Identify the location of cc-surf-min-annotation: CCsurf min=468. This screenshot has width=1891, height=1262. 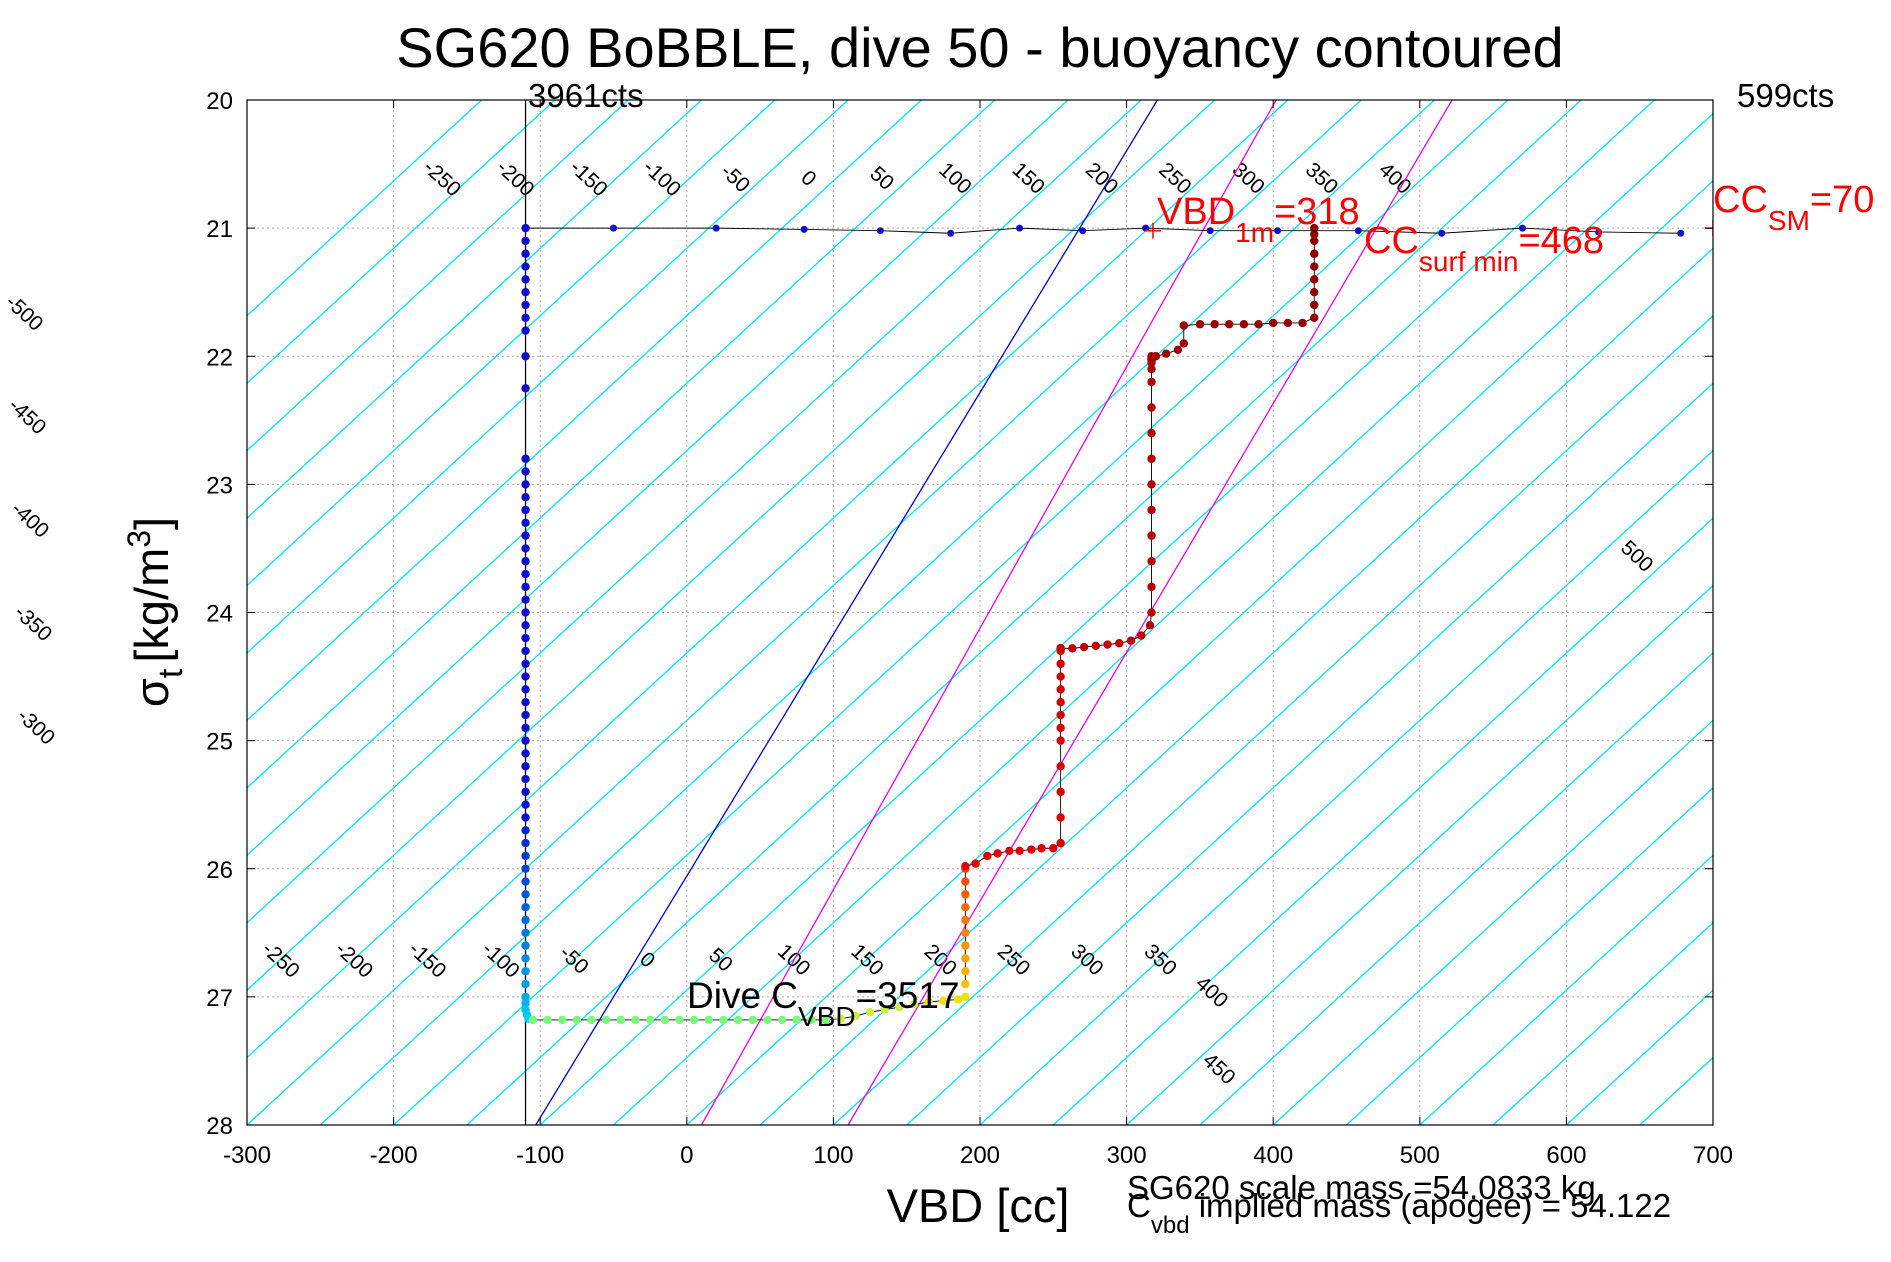
(1484, 248).